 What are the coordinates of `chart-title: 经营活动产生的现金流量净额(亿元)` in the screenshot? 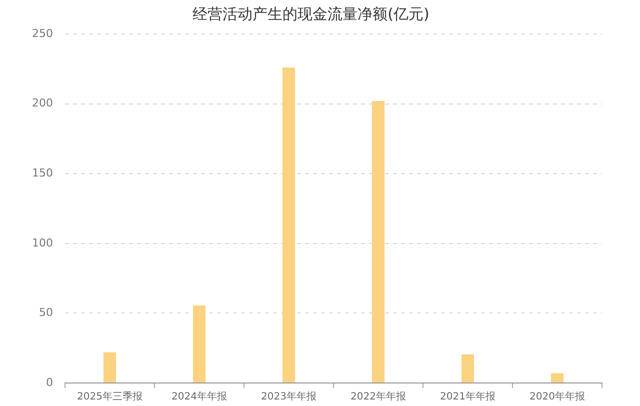 It's located at (311, 13).